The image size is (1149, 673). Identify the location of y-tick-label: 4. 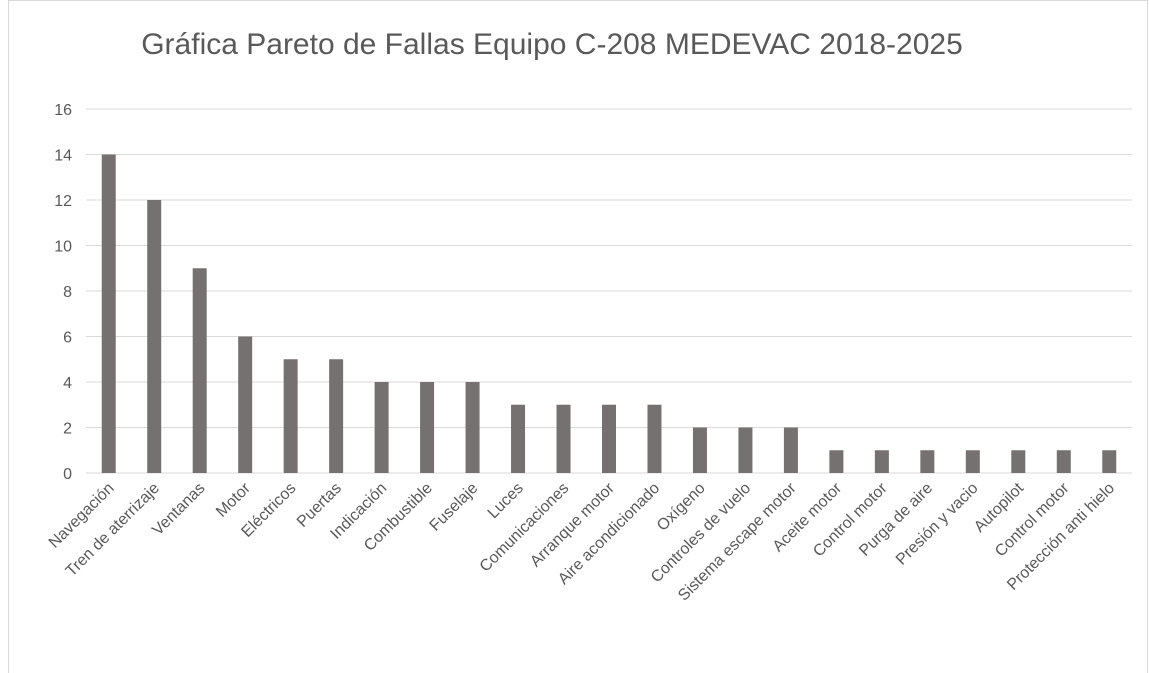
(67, 383).